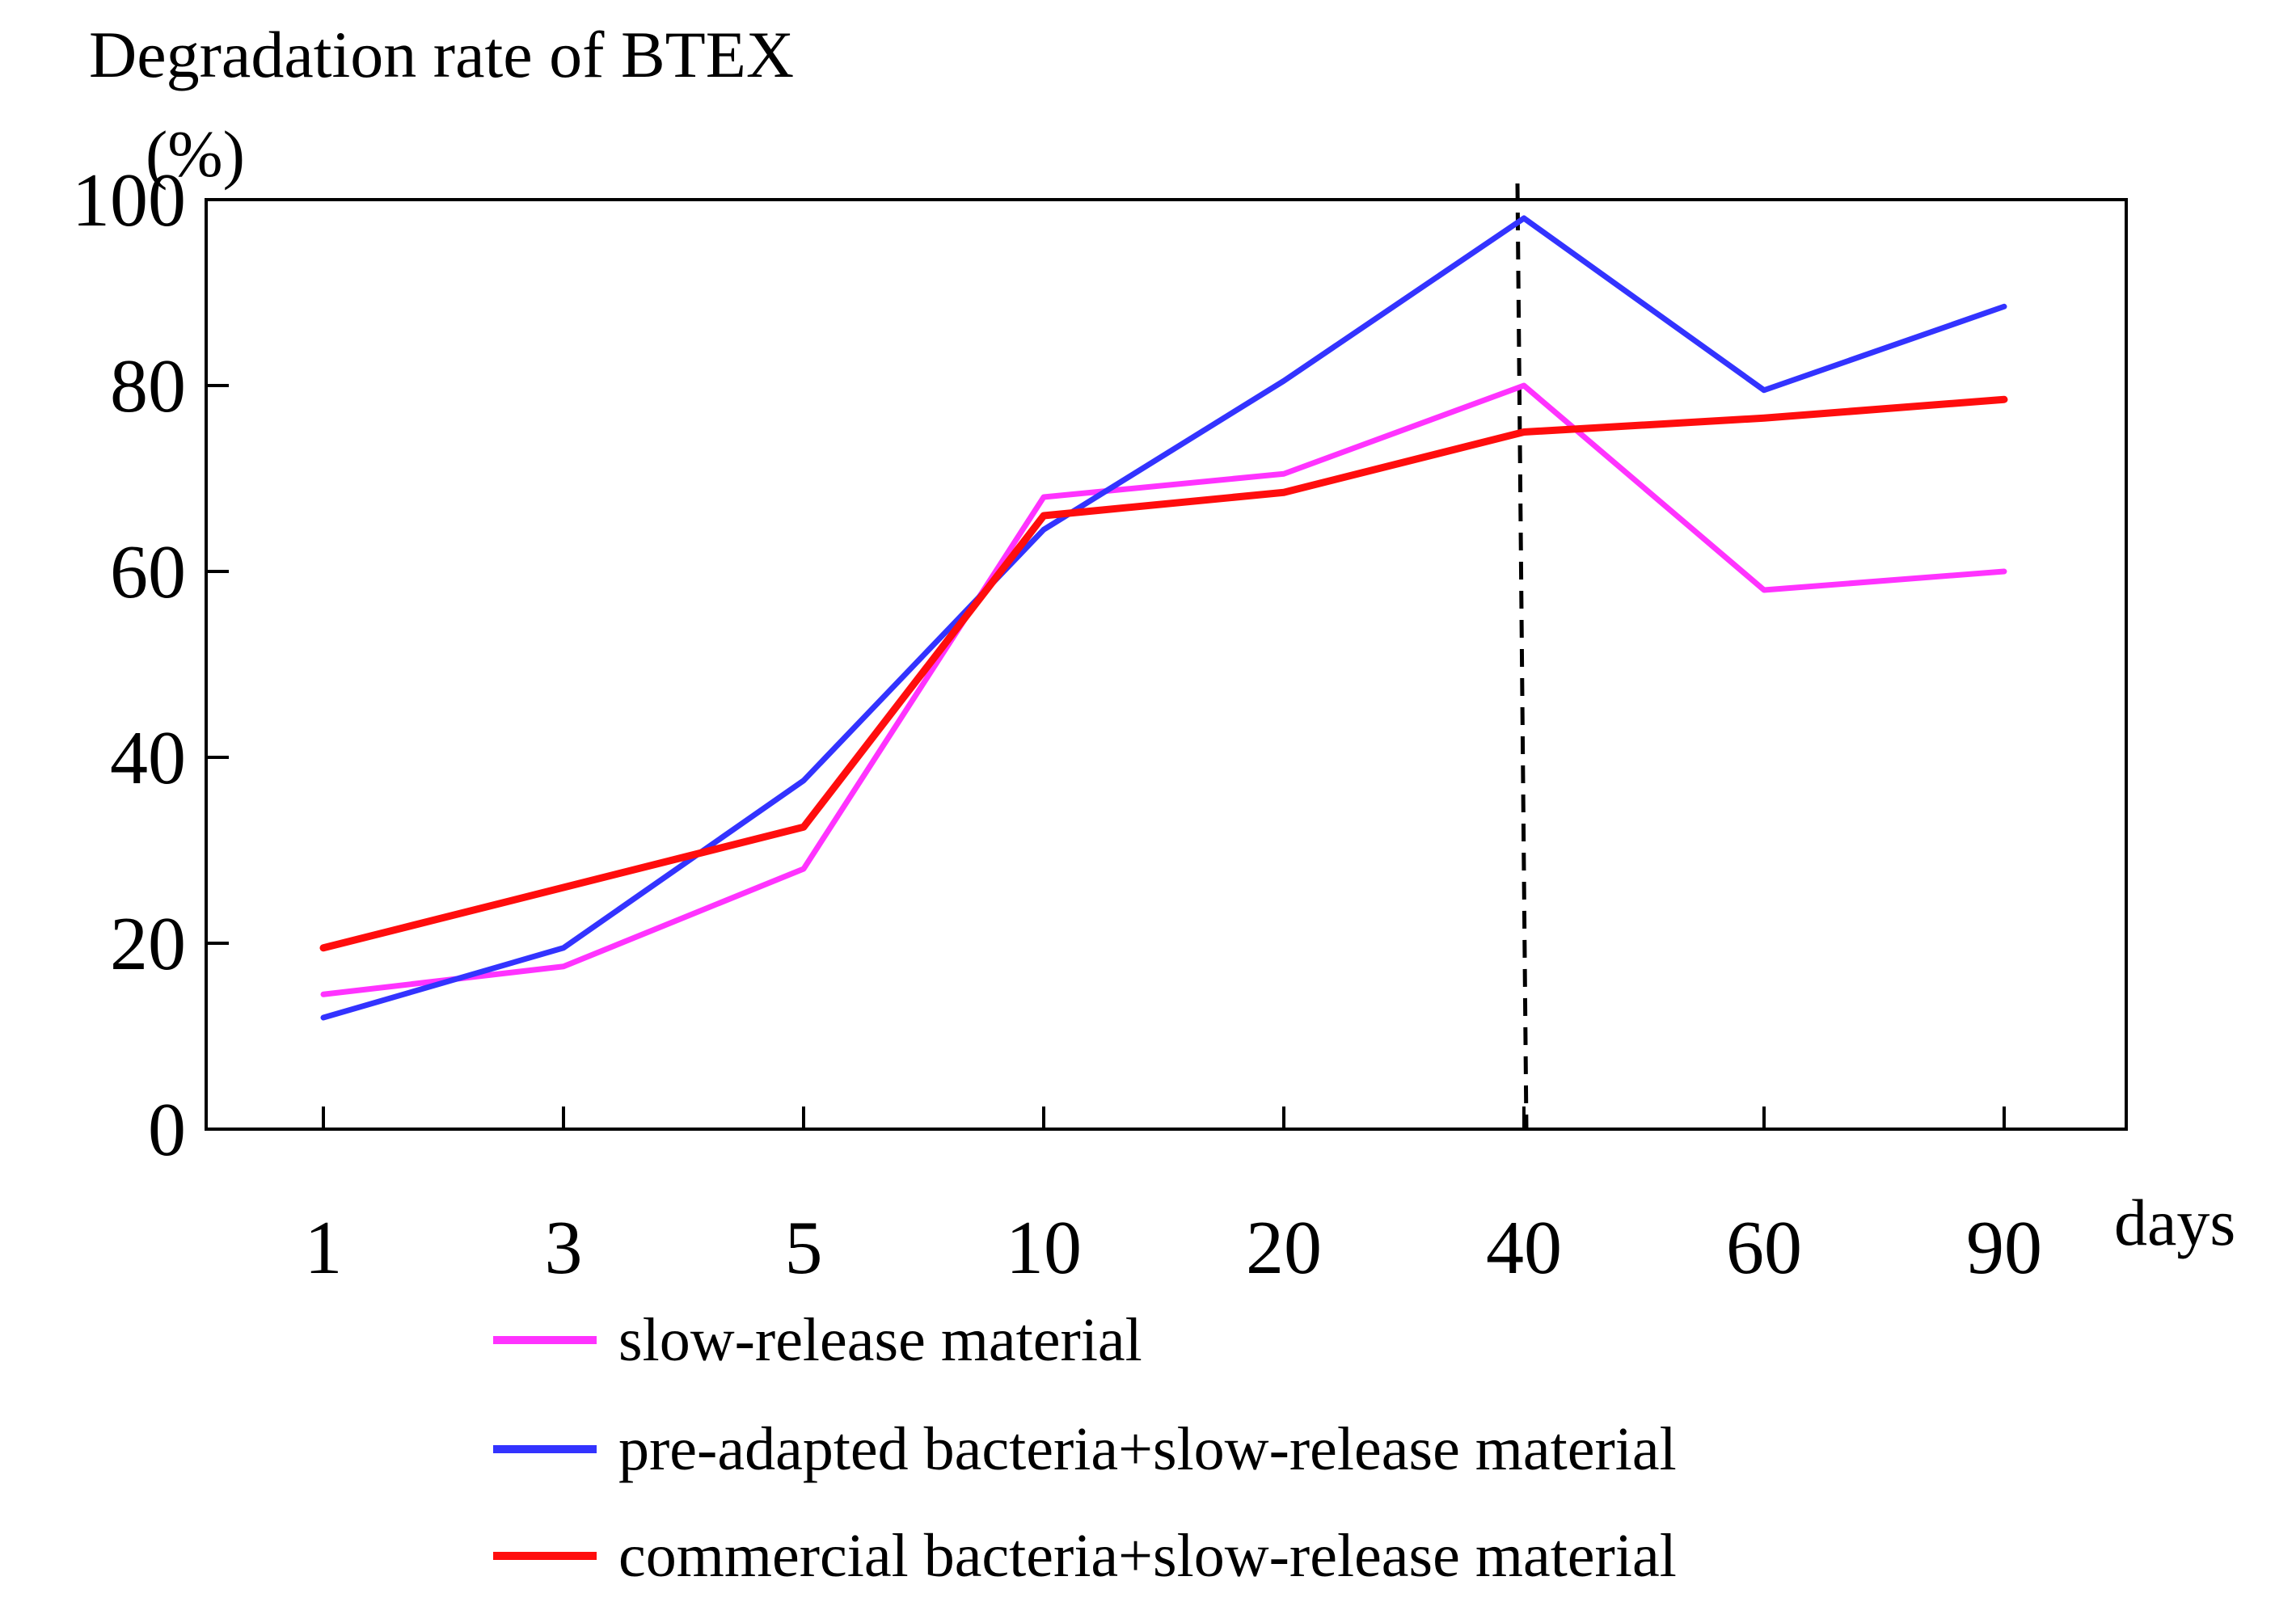  Describe the element at coordinates (196, 154) in the screenshot. I see `y-axis-unit: (%)` at that location.